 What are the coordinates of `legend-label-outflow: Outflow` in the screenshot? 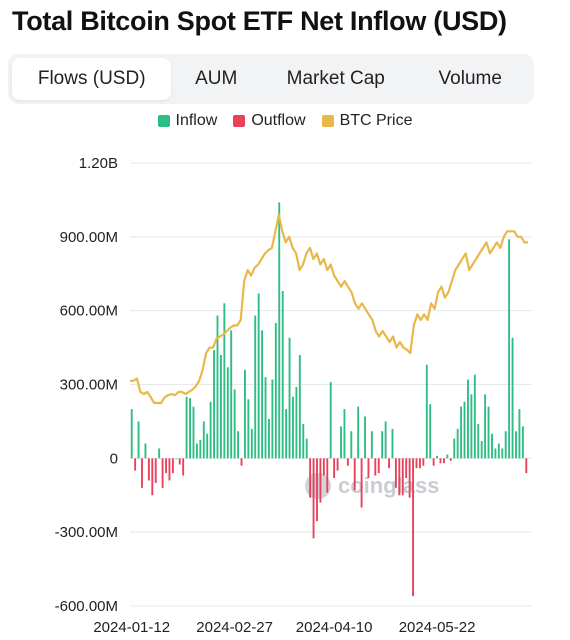 It's located at (278, 120).